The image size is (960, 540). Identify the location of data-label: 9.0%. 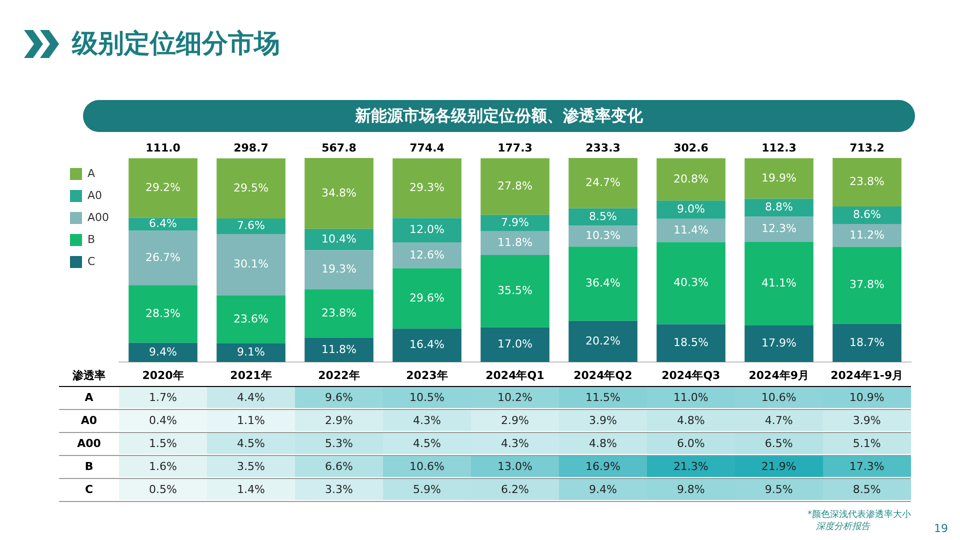
(691, 209).